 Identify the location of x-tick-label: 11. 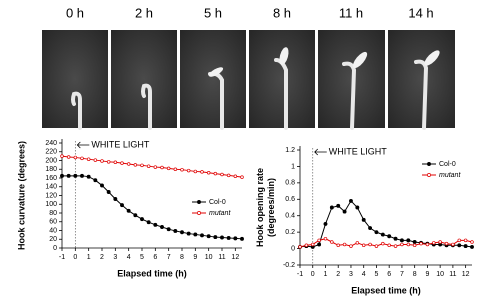
(221, 257).